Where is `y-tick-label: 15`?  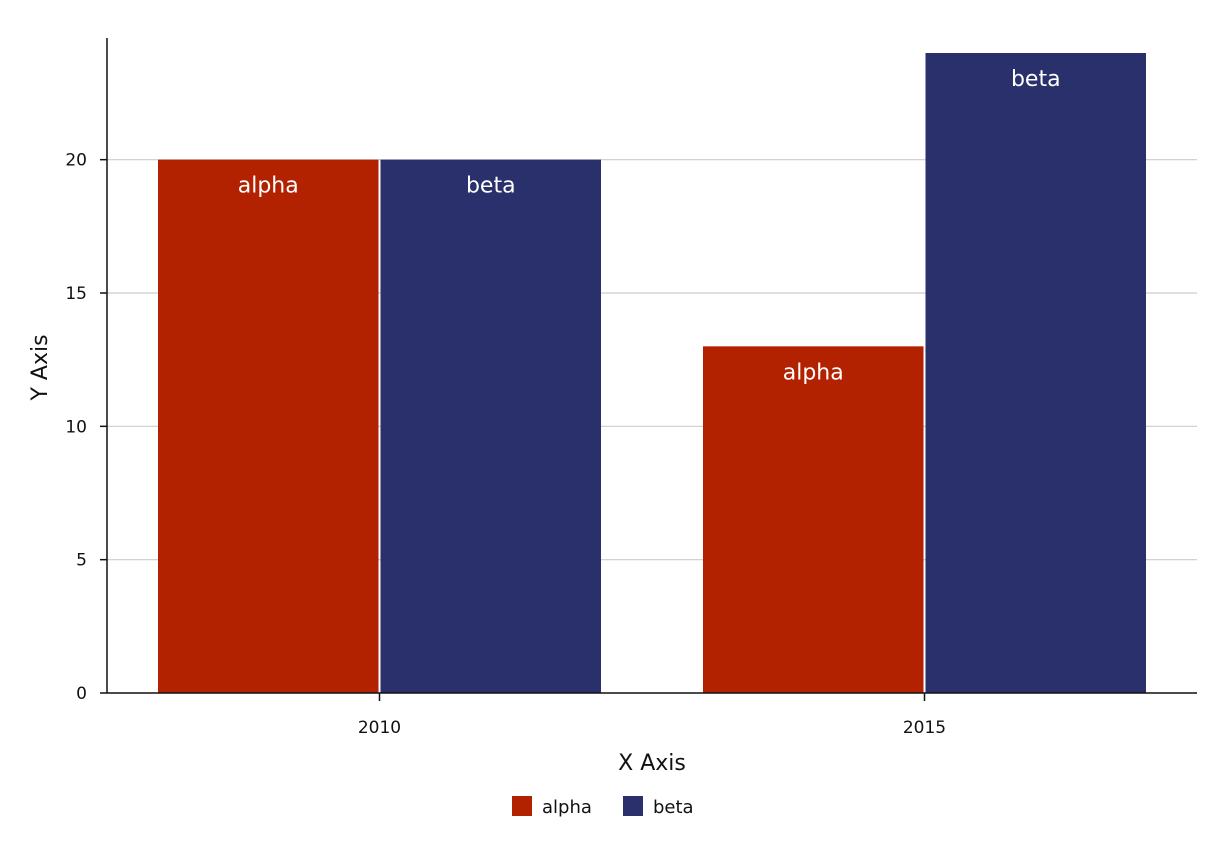
y-tick-label: 15 is located at coordinates (76, 294).